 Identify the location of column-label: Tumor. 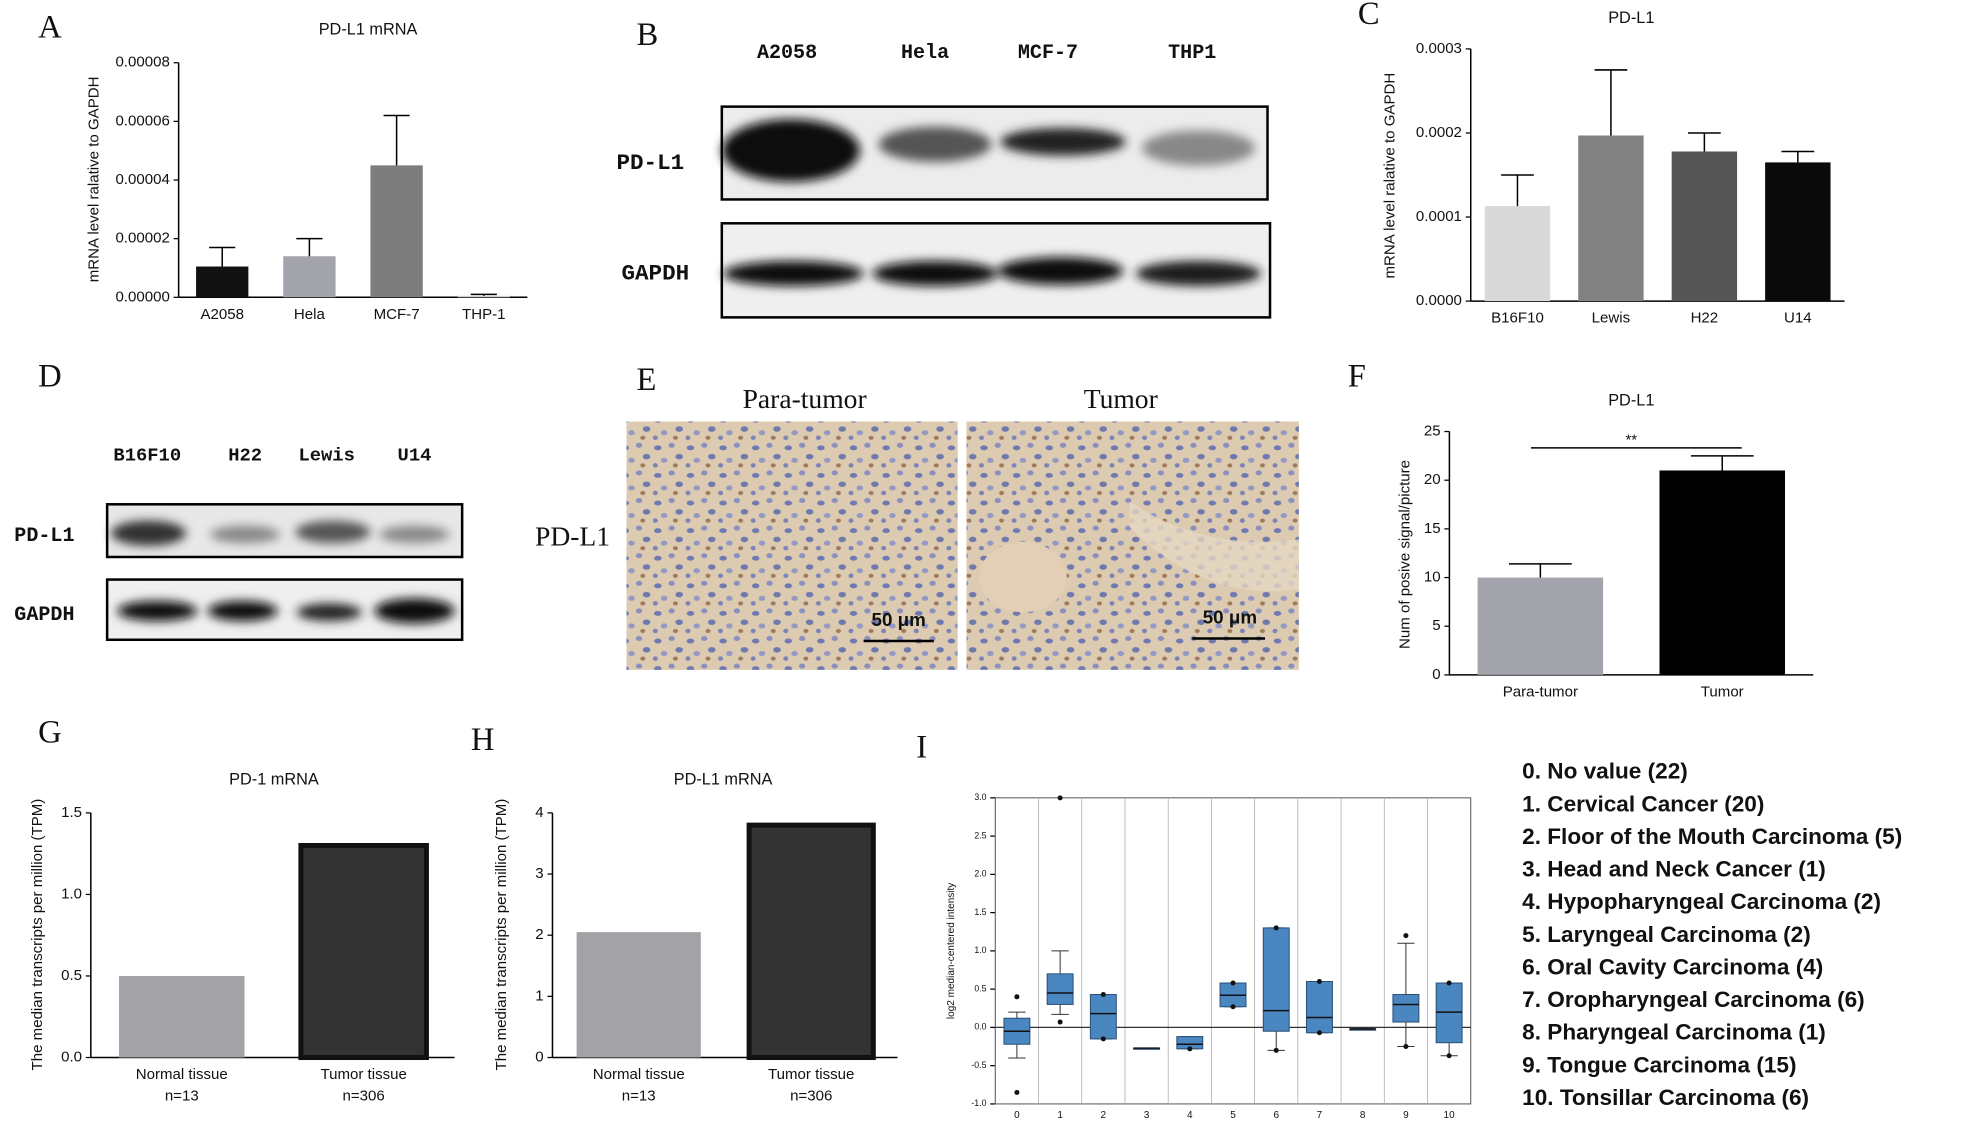
(1121, 398).